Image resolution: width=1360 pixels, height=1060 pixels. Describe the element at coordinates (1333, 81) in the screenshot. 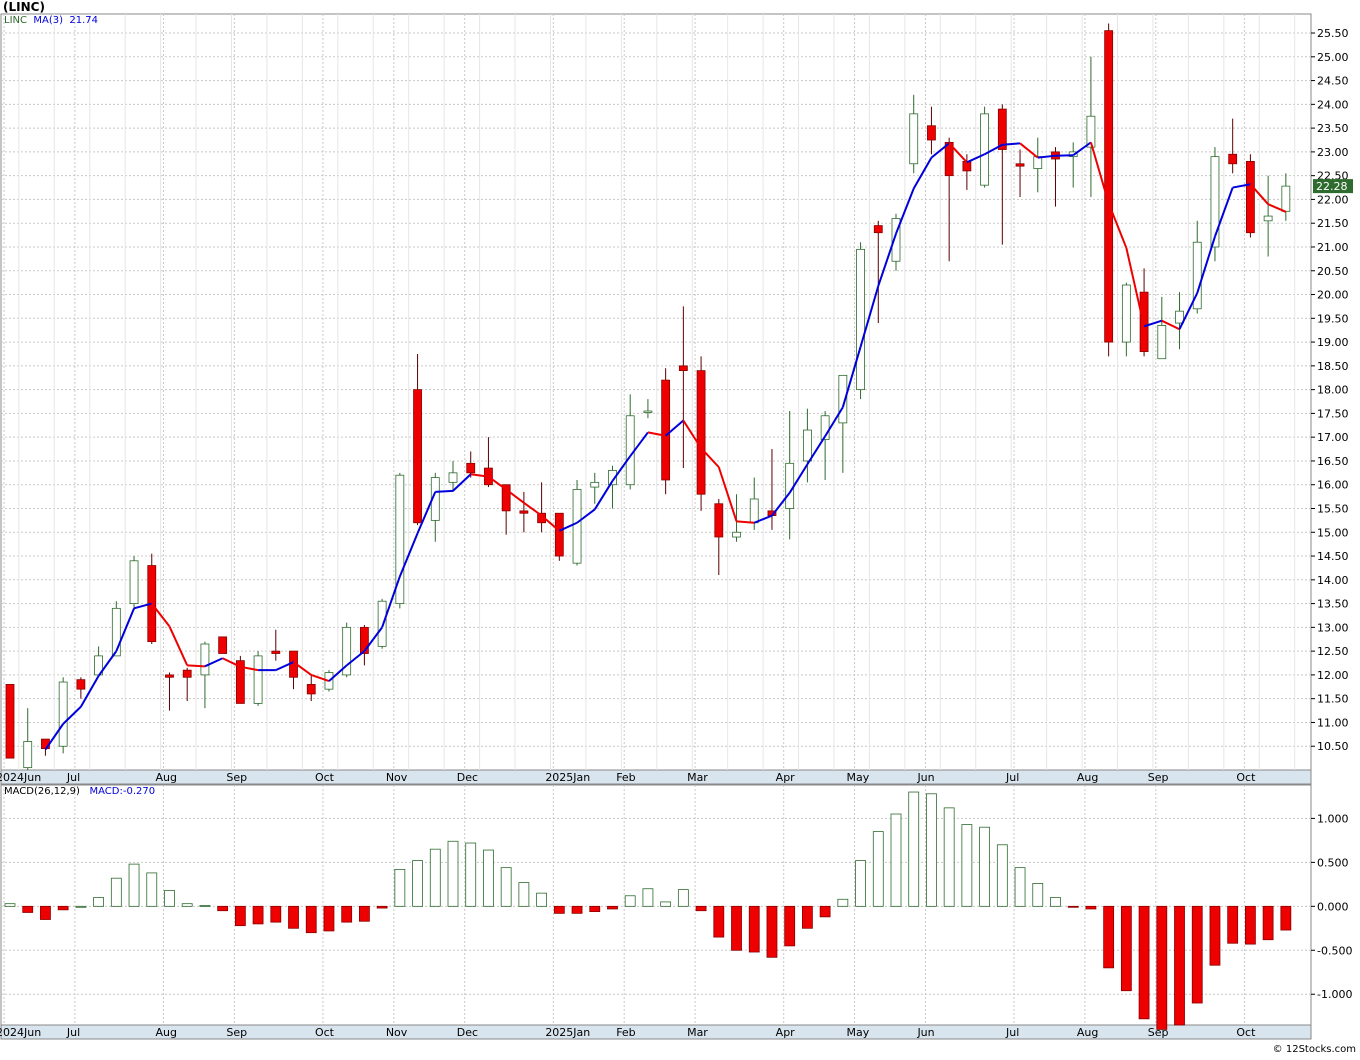

I see `price-y-tick-label: 24.50` at that location.